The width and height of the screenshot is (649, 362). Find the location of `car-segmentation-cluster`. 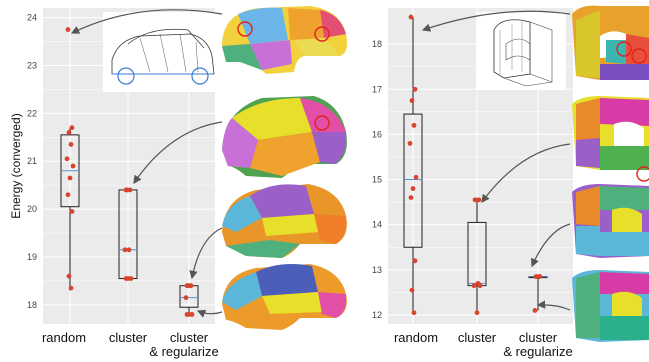

car-segmentation-cluster is located at coordinates (284, 137).